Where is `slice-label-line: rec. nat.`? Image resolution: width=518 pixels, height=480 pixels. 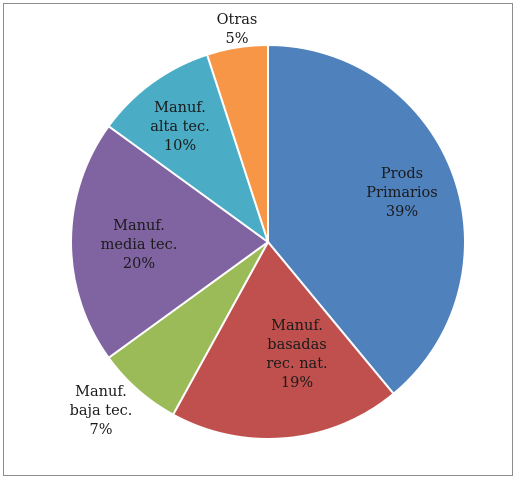
slice-label-line: rec. nat. is located at coordinates (296, 364).